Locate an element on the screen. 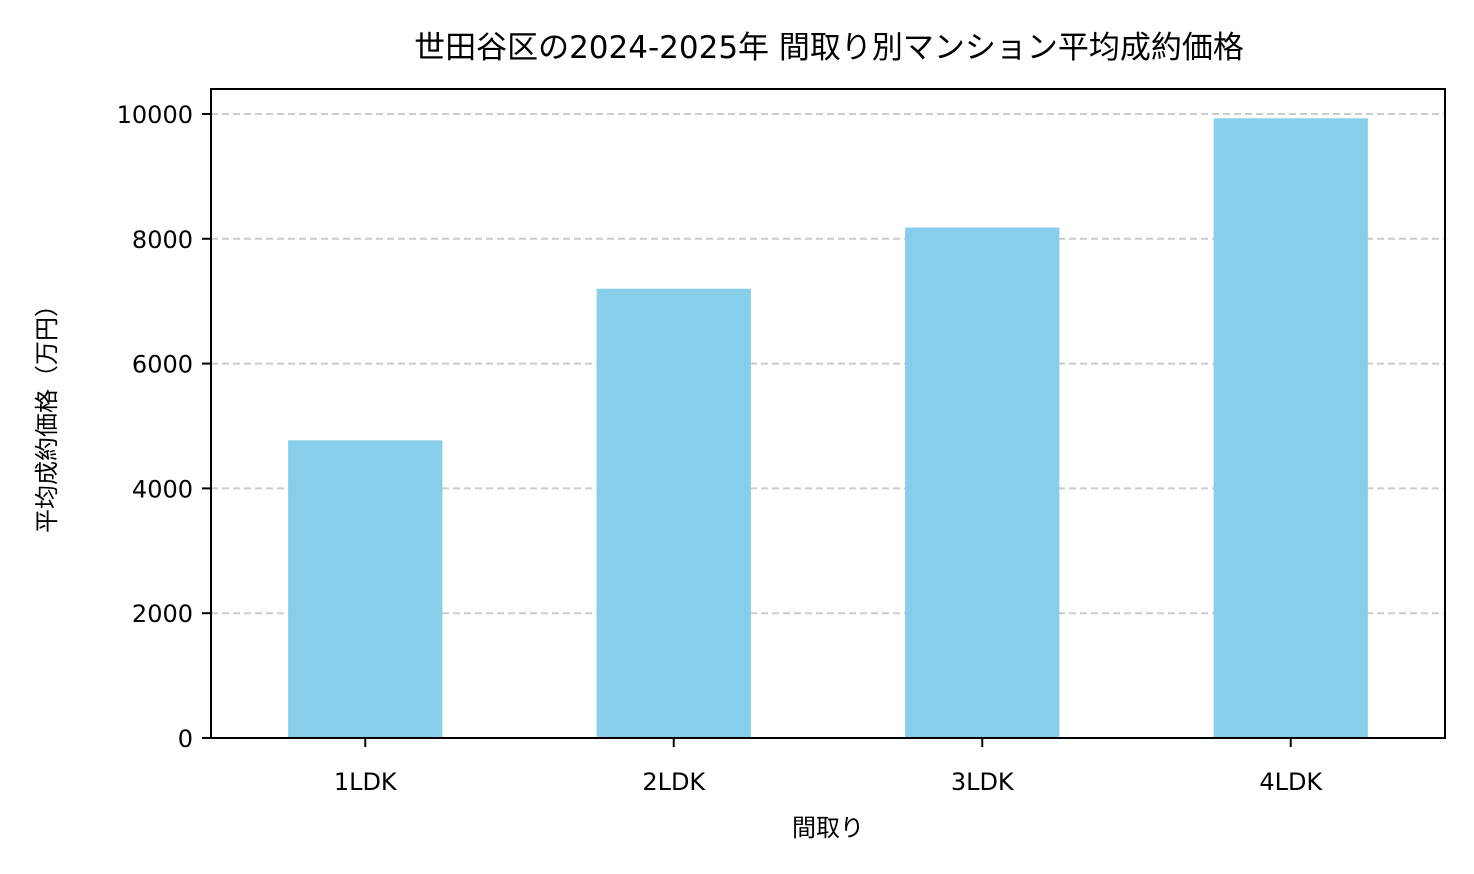 The width and height of the screenshot is (1474, 874). y-tick-label: 4000 is located at coordinates (162, 489).